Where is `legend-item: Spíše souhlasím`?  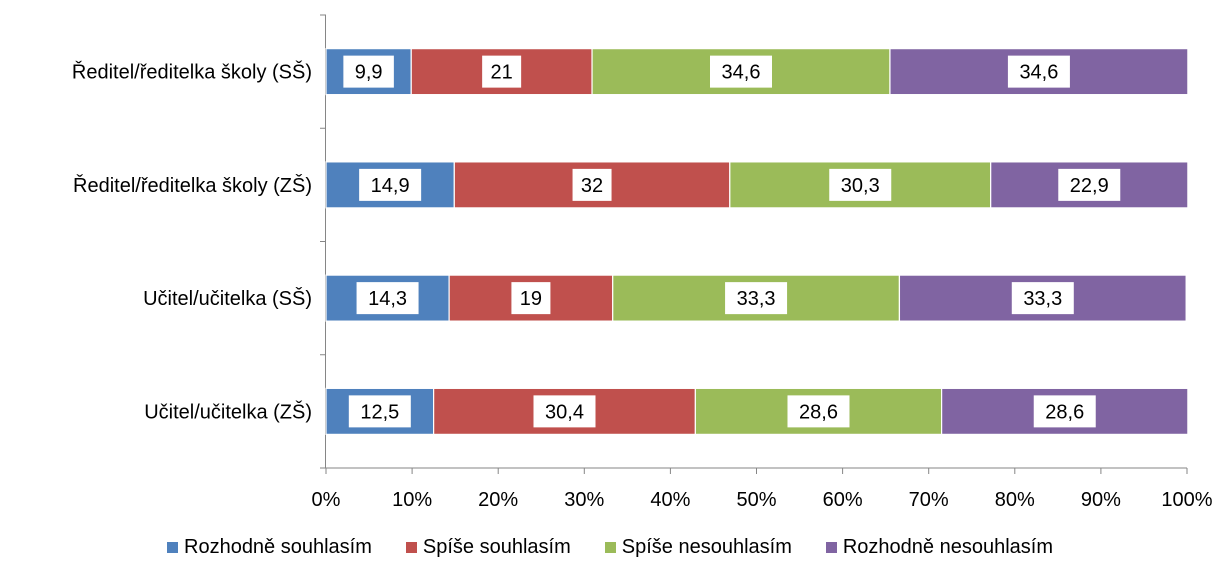 legend-item: Spíše souhlasím is located at coordinates (488, 547).